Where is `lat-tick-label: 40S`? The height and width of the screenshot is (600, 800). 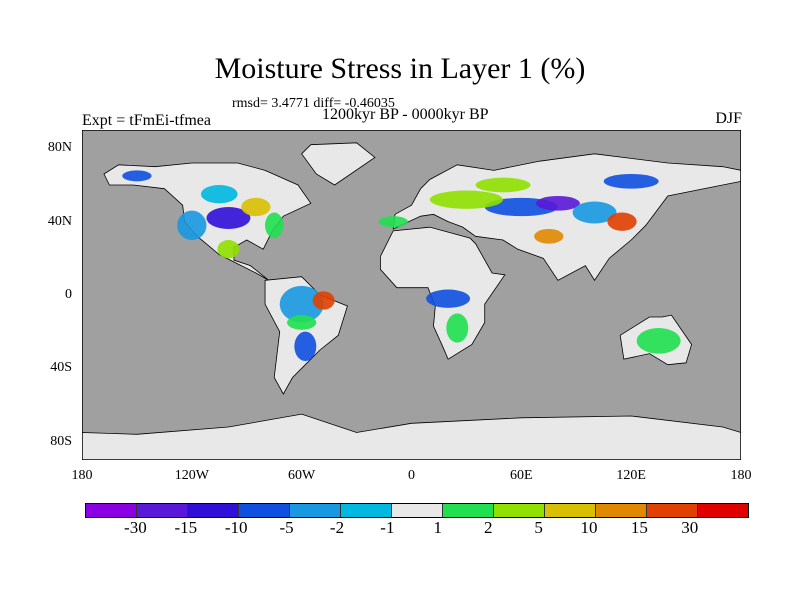 lat-tick-label: 40S is located at coordinates (61, 368).